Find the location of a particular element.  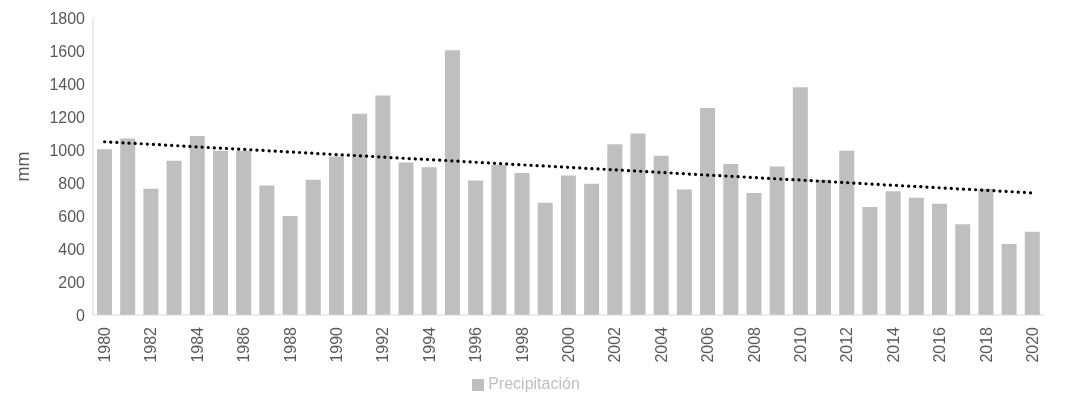

x-tick-label: 2006 is located at coordinates (708, 344).